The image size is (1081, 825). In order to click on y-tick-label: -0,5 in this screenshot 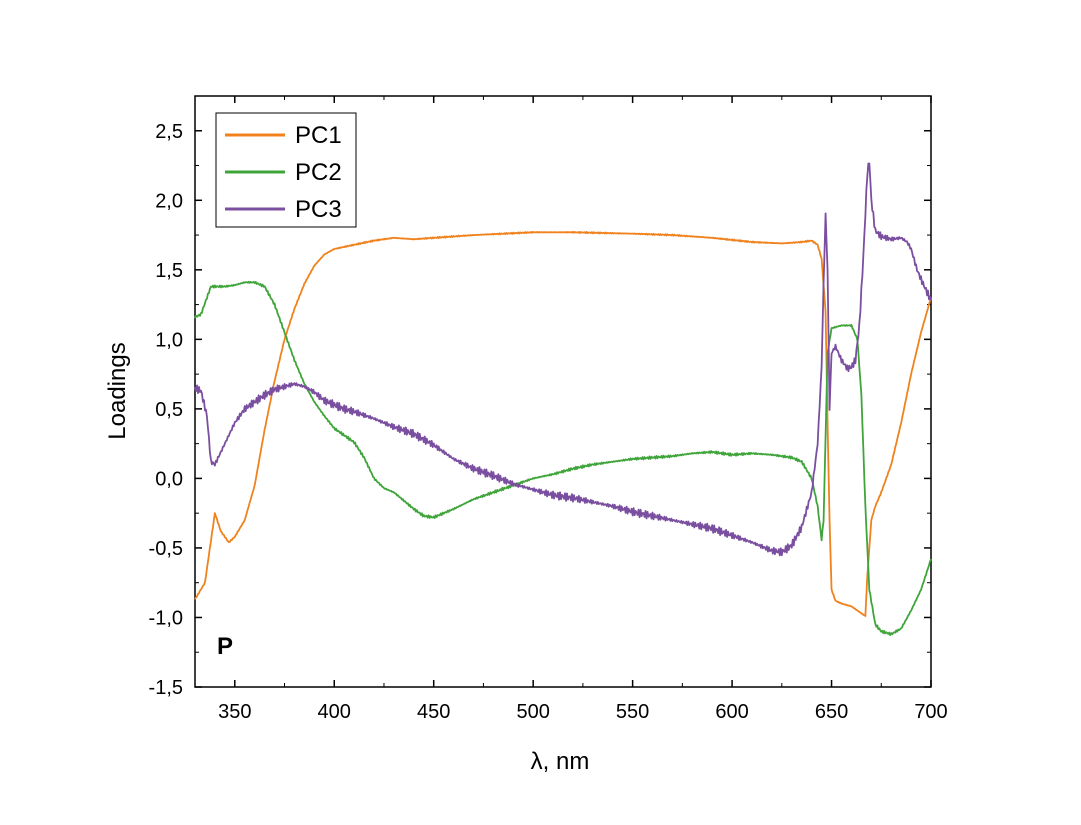, I will do `click(166, 549)`.